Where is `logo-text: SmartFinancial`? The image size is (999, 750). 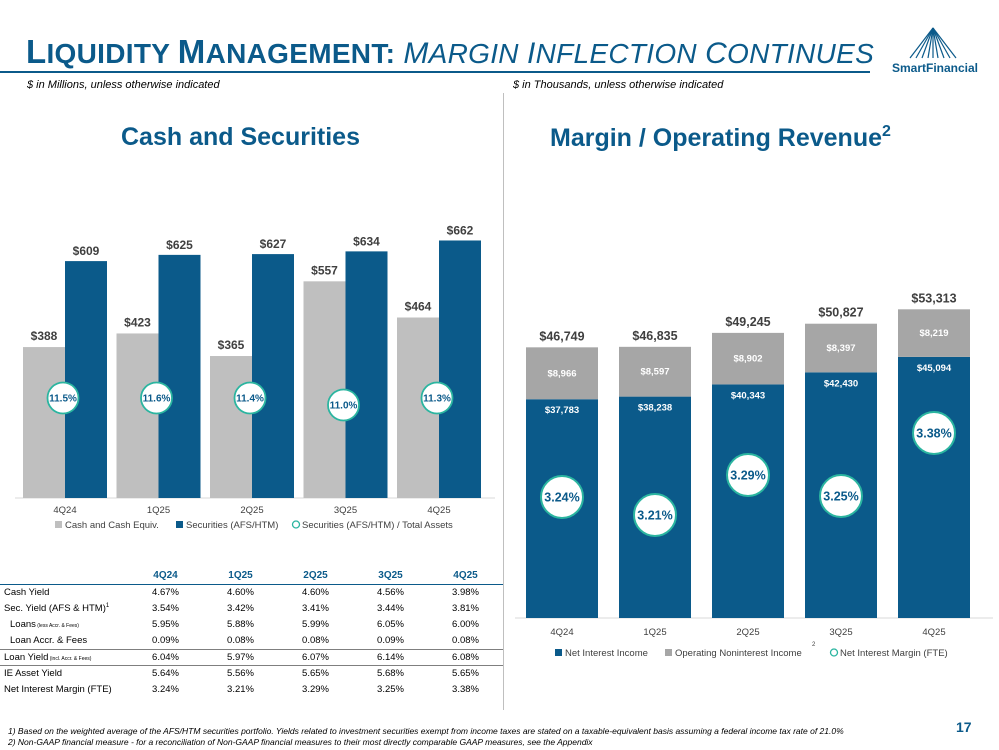
logo-text: SmartFinancial is located at coordinates (935, 68).